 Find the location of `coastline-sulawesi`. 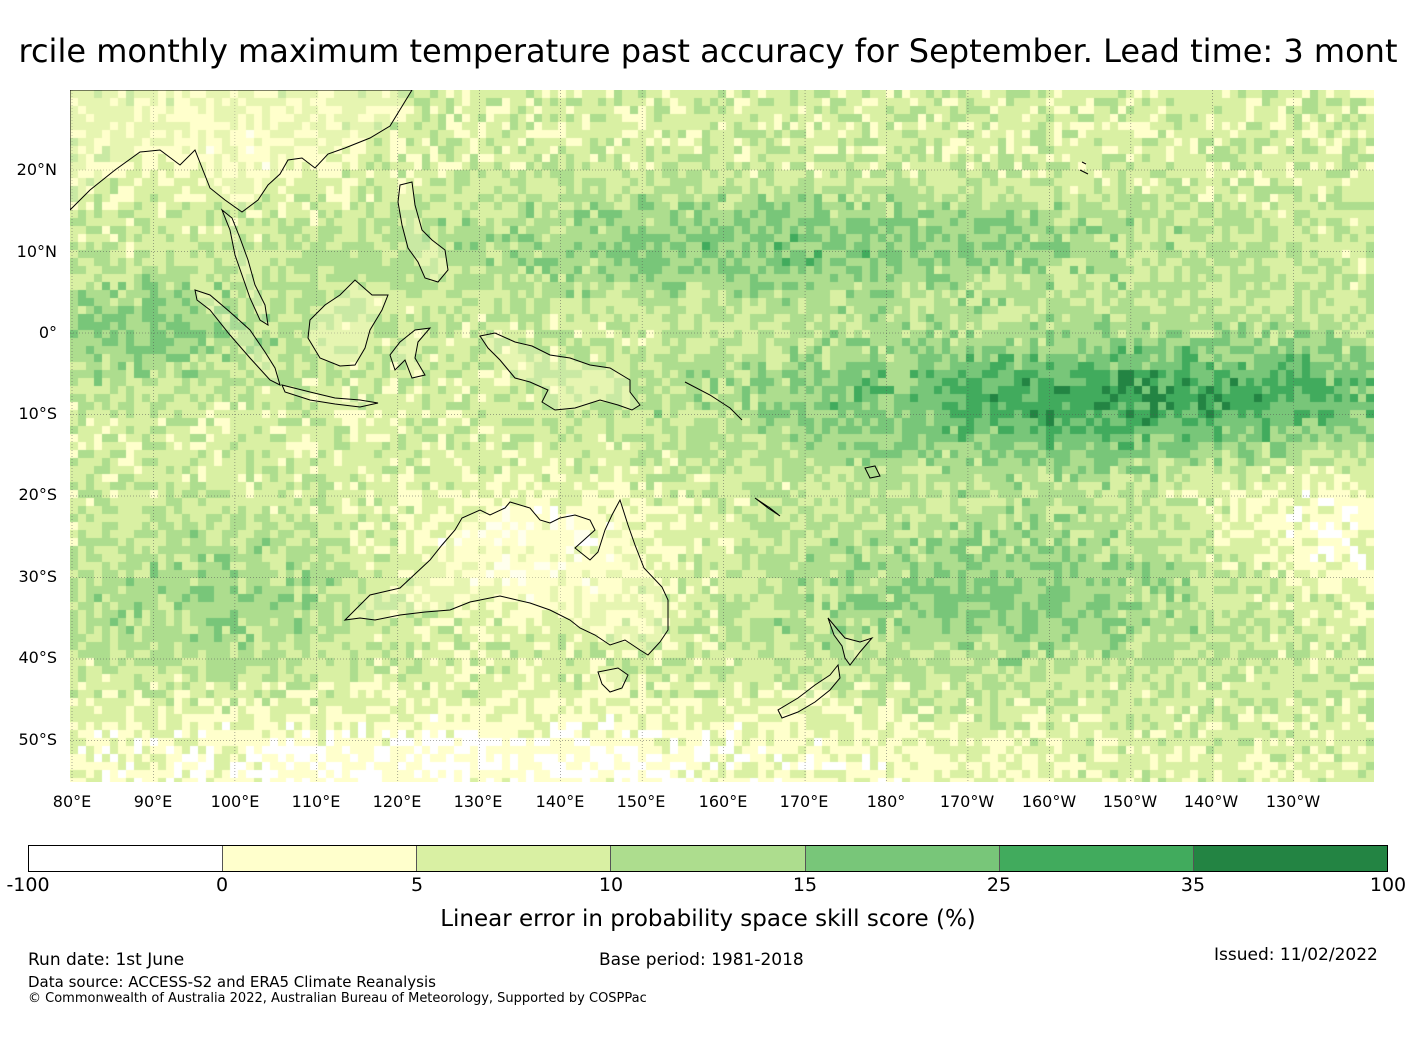

coastline-sulawesi is located at coordinates (410, 353).